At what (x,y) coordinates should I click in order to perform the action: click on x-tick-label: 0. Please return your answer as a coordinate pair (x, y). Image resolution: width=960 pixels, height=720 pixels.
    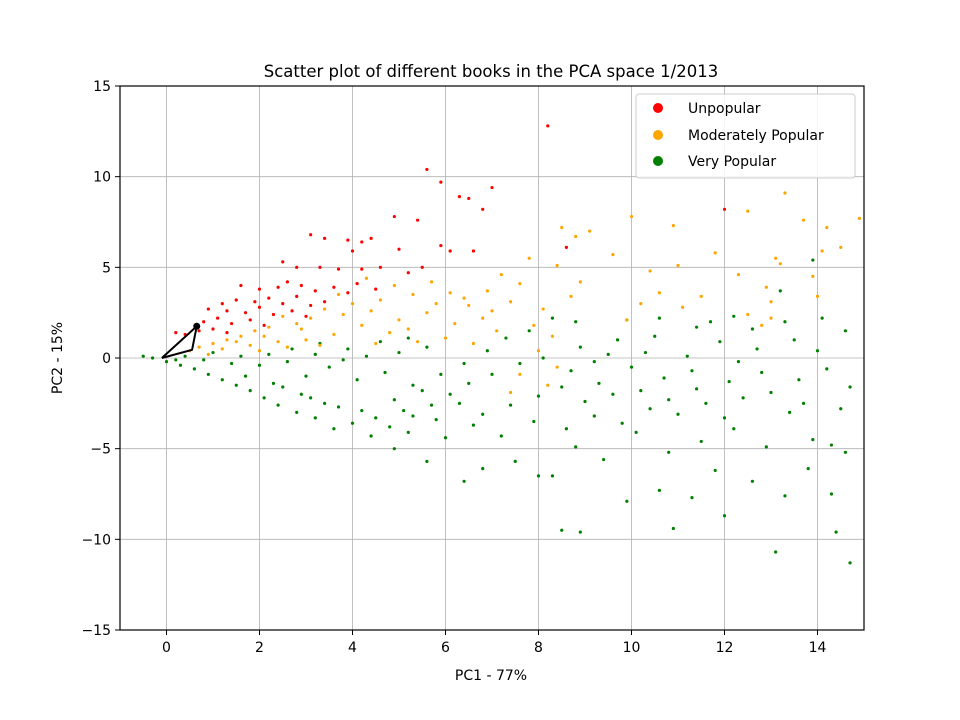
    Looking at the image, I should click on (166, 648).